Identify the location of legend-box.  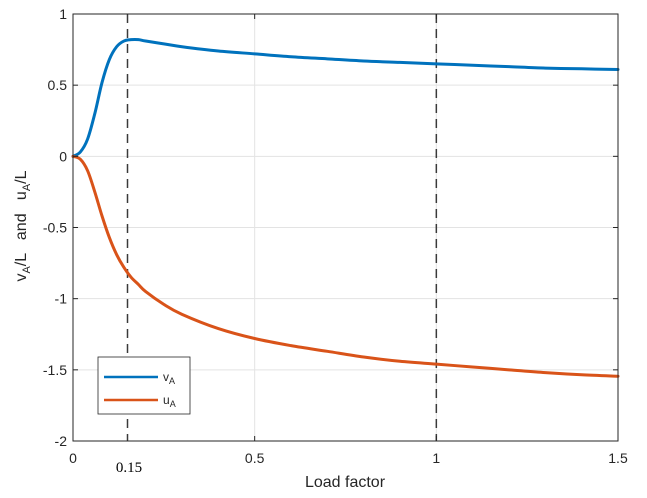
(144, 385).